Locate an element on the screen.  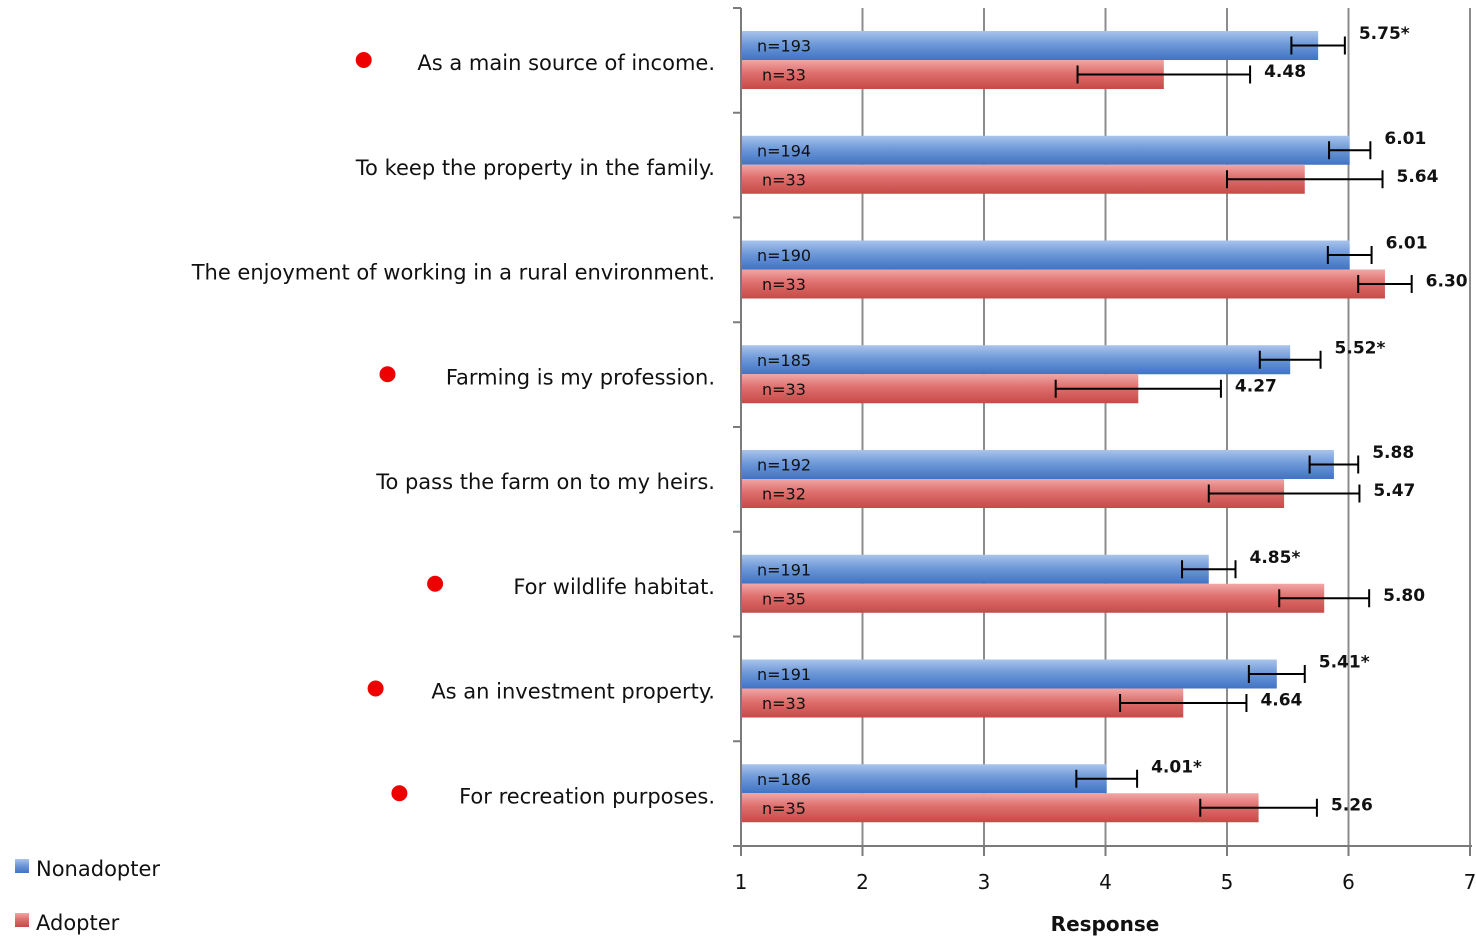
data-label: 5.64 is located at coordinates (1418, 177).